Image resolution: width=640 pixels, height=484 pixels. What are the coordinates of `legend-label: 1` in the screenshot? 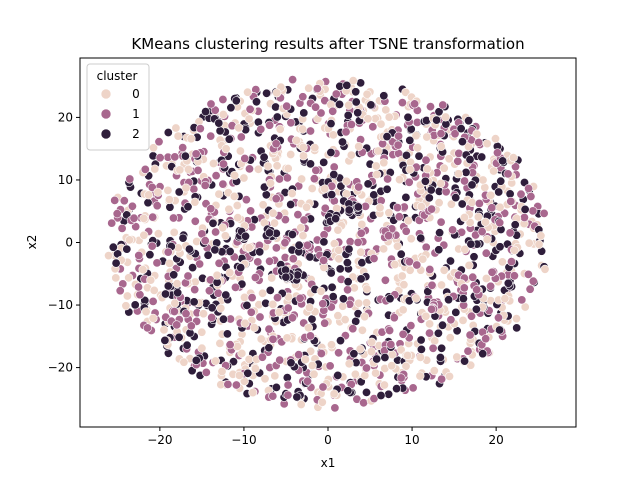 It's located at (136, 114).